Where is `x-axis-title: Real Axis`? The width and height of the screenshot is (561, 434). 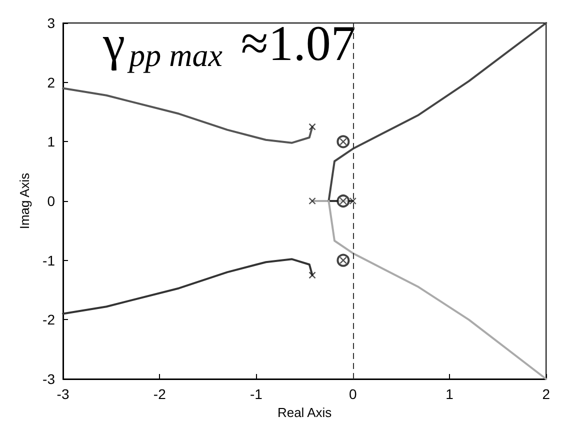 x-axis-title: Real Axis is located at coordinates (304, 412).